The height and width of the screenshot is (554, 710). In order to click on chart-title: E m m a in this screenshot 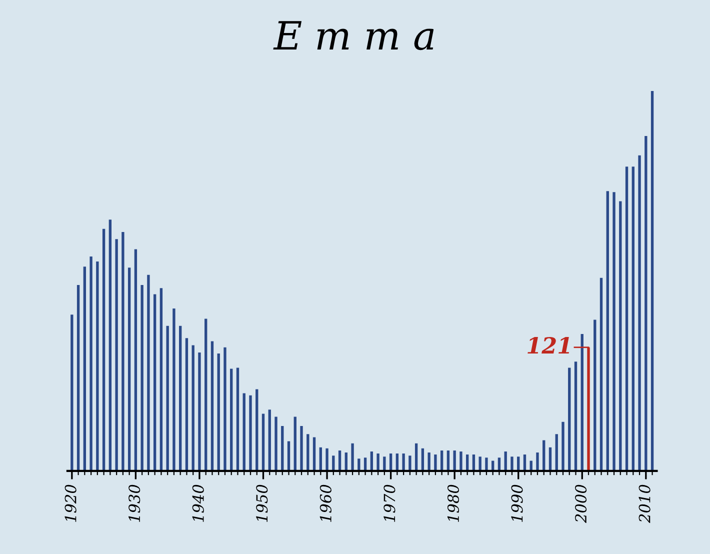, I will do `click(353, 35)`.